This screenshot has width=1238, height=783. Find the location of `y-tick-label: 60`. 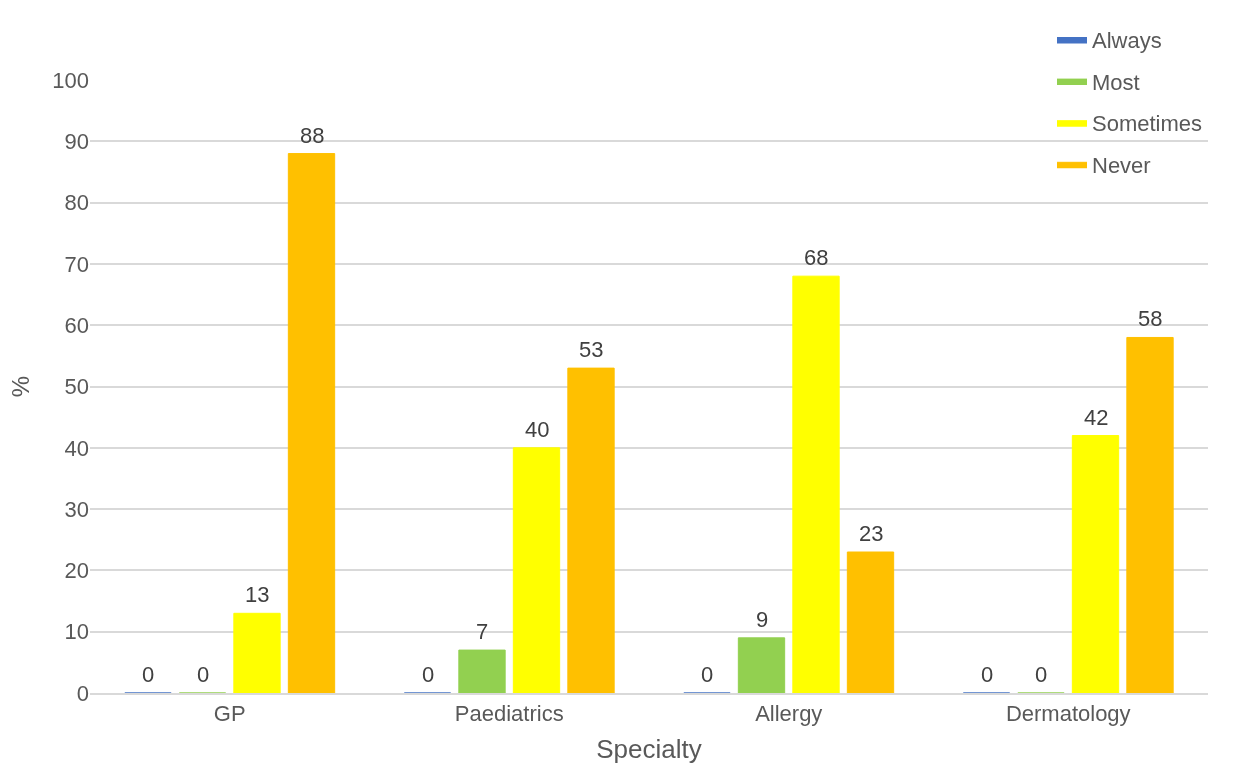

y-tick-label: 60 is located at coordinates (76, 325).